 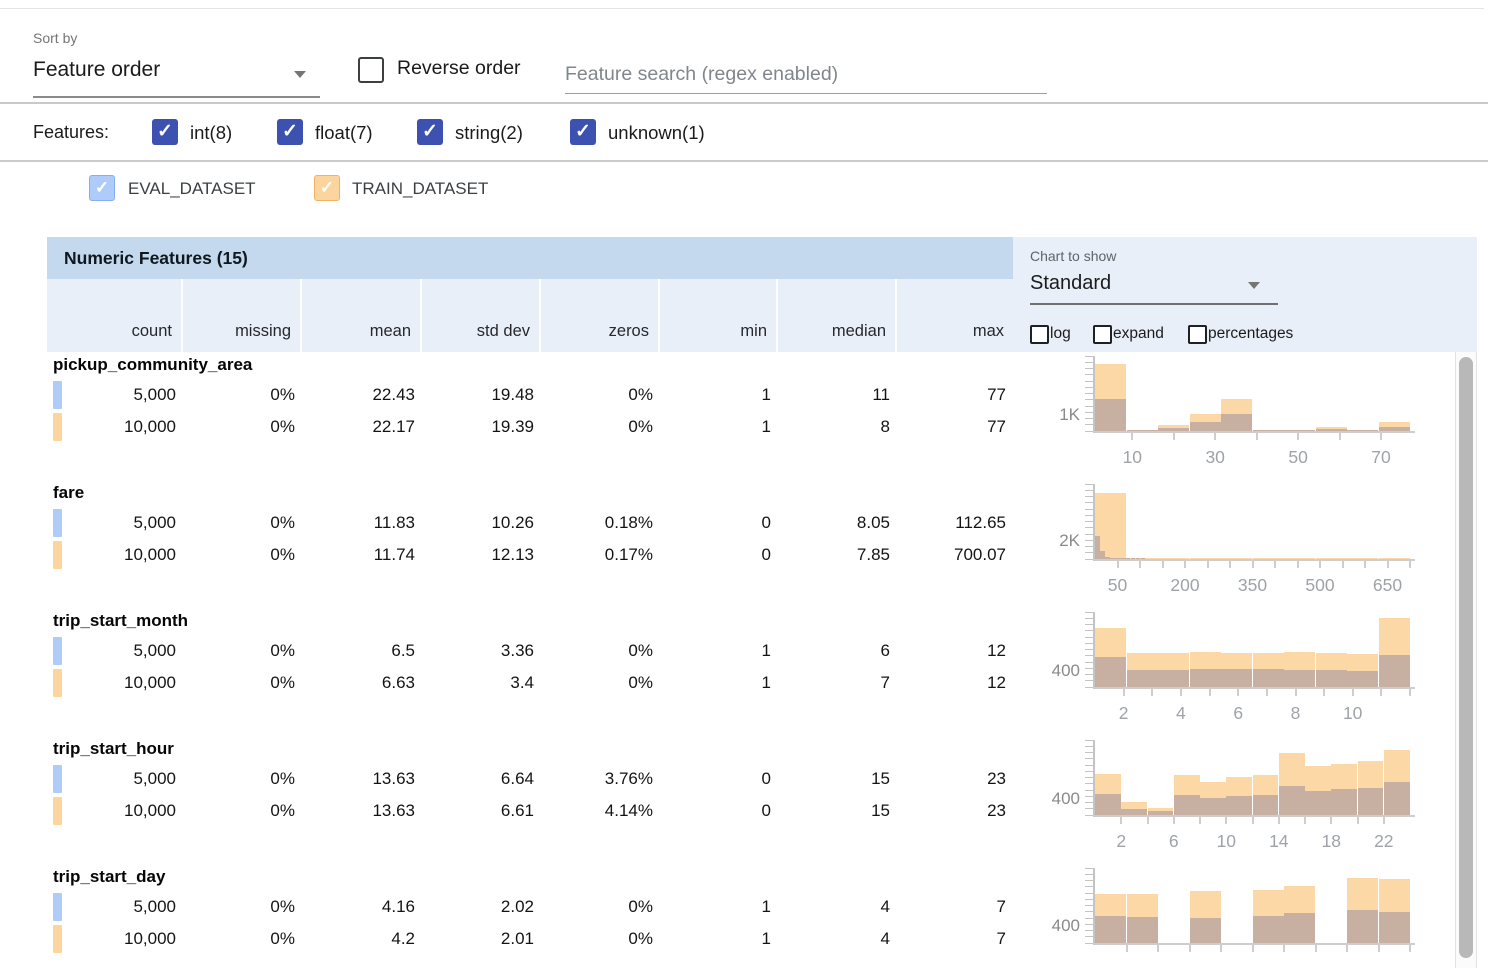 What do you see at coordinates (1102, 334) in the screenshot?
I see `toggle-expand` at bounding box center [1102, 334].